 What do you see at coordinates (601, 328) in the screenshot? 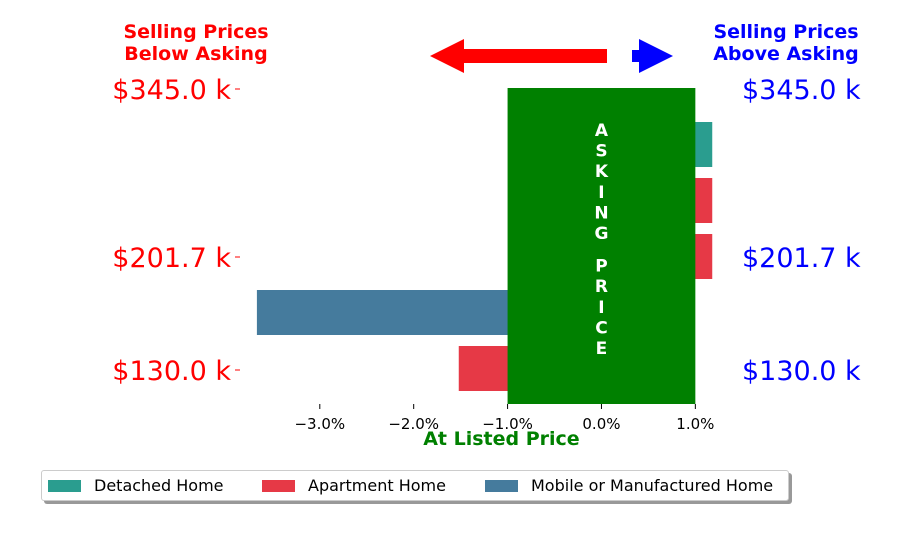
I see `asking-label-letter-11: C` at bounding box center [601, 328].